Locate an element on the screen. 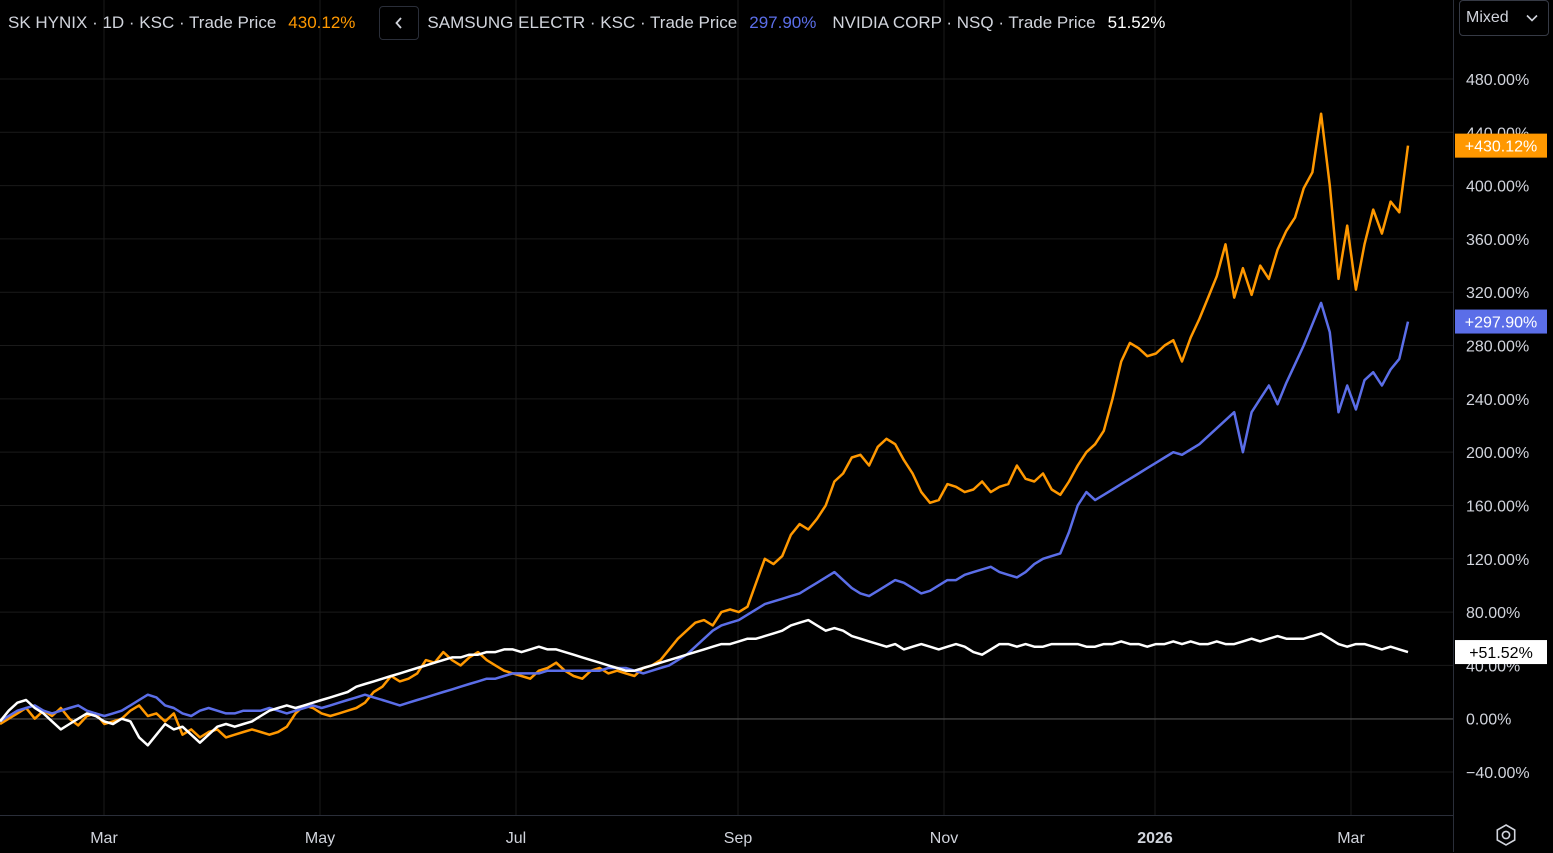  y-tick-label: 200.00% is located at coordinates (1497, 453).